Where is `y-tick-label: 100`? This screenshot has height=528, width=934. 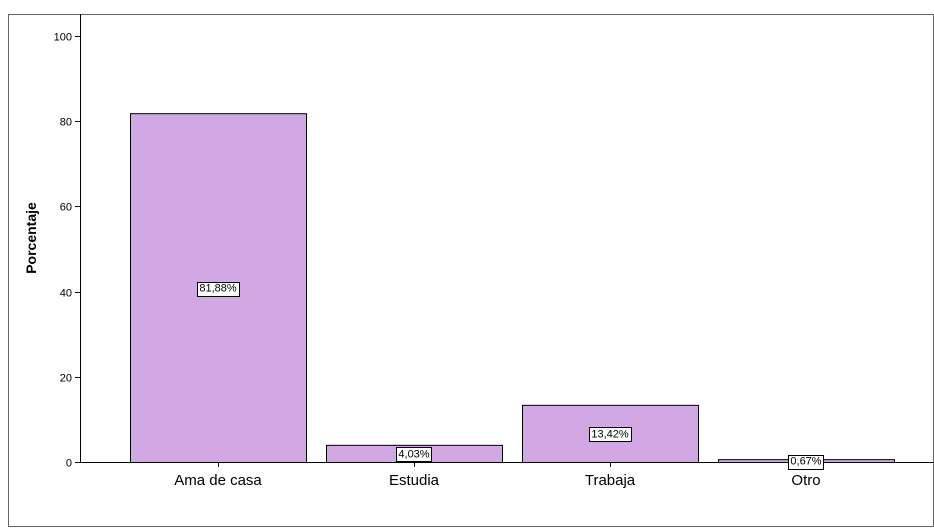 y-tick-label: 100 is located at coordinates (63, 38).